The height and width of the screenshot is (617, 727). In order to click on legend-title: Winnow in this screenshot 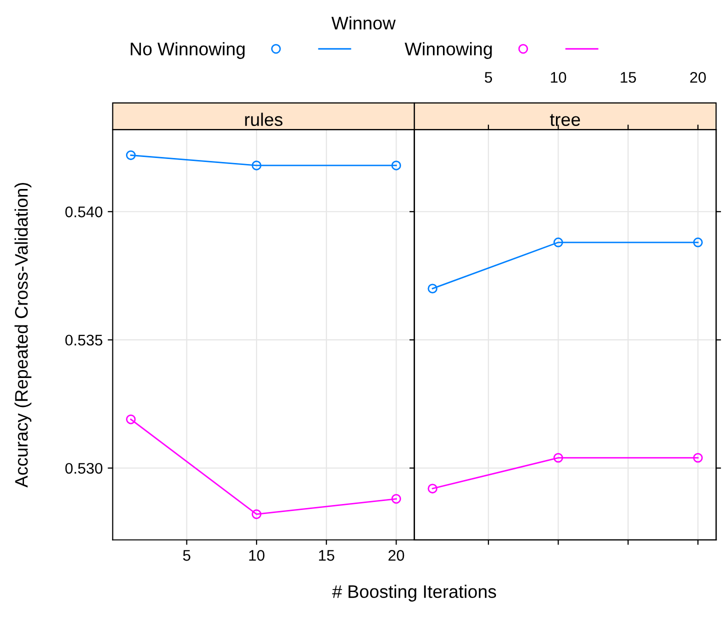, I will do `click(363, 23)`.